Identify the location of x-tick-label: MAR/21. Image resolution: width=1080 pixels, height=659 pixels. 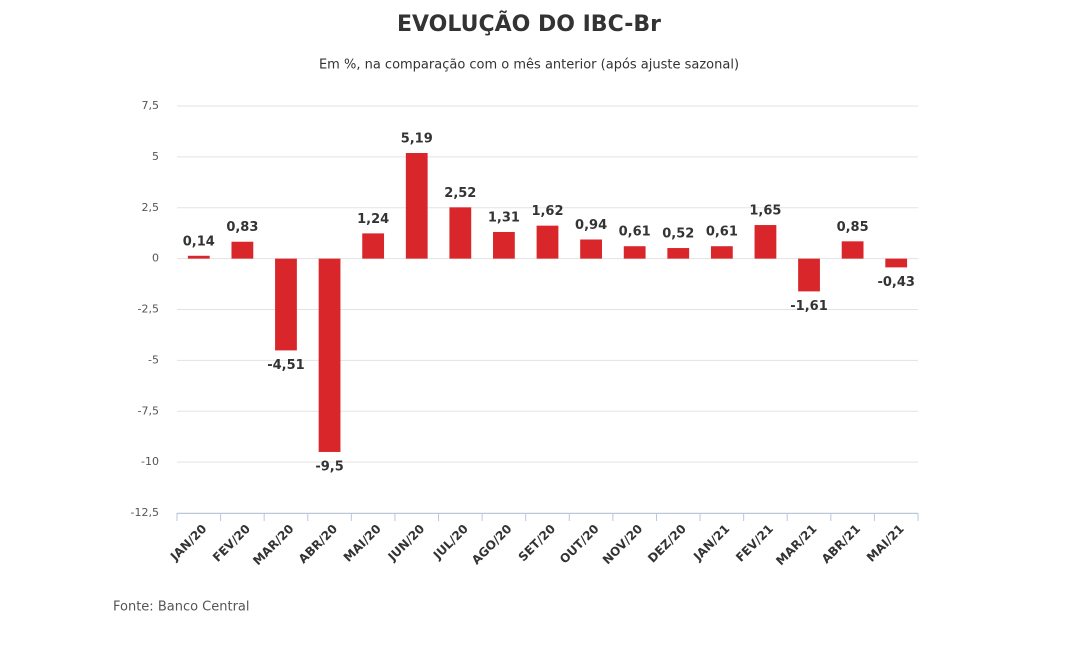
(796, 545).